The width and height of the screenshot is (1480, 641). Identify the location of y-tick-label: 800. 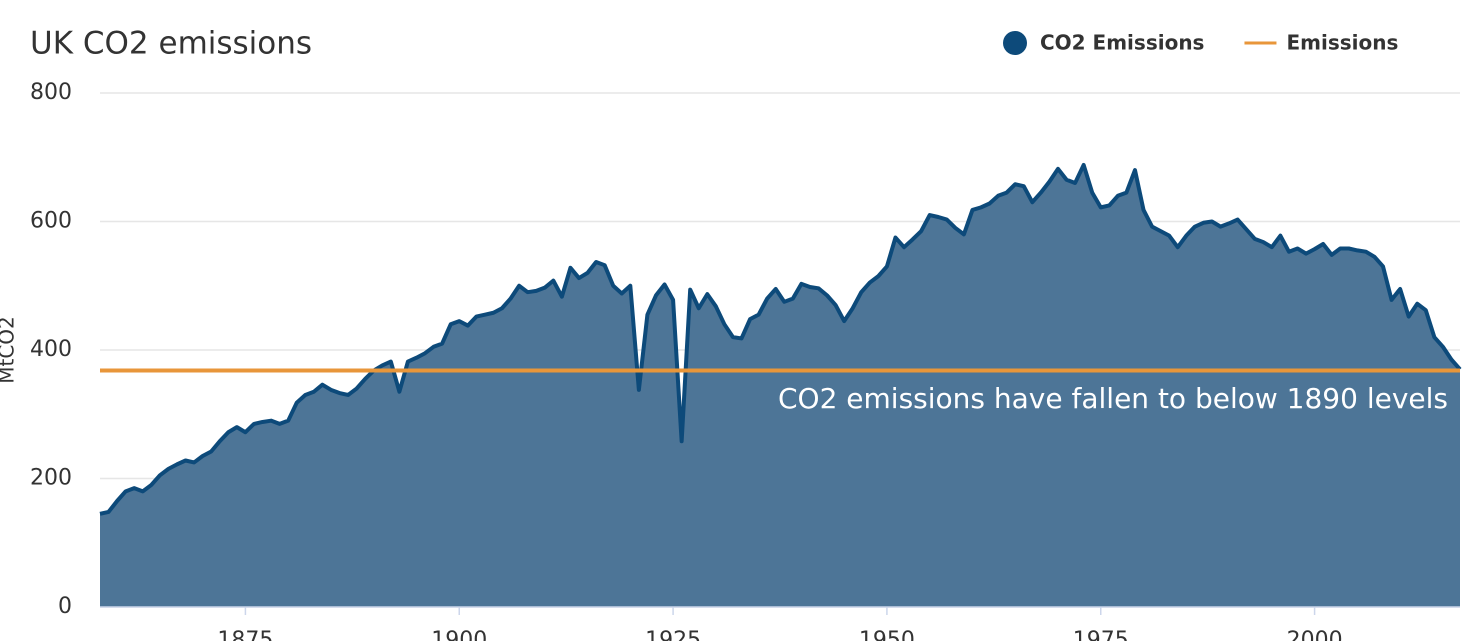
(51, 92).